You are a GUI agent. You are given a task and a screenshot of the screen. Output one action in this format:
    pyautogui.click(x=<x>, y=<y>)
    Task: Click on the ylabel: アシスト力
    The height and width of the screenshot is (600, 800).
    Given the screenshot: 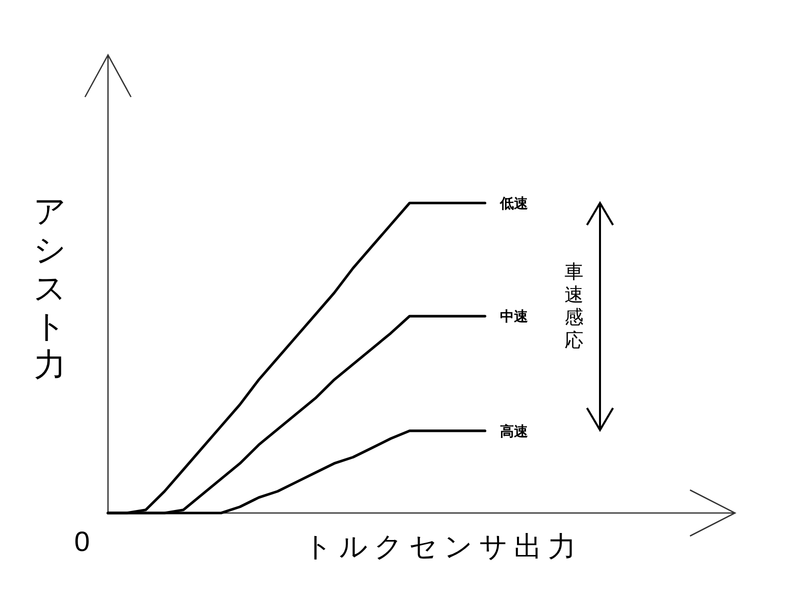 What is the action you would take?
    pyautogui.click(x=50, y=288)
    